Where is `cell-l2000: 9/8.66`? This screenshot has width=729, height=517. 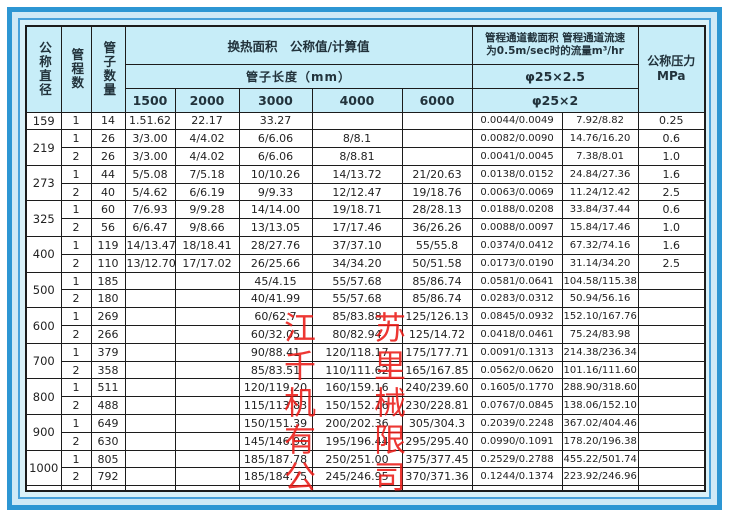 cell-l2000: 9/8.66 is located at coordinates (207, 228).